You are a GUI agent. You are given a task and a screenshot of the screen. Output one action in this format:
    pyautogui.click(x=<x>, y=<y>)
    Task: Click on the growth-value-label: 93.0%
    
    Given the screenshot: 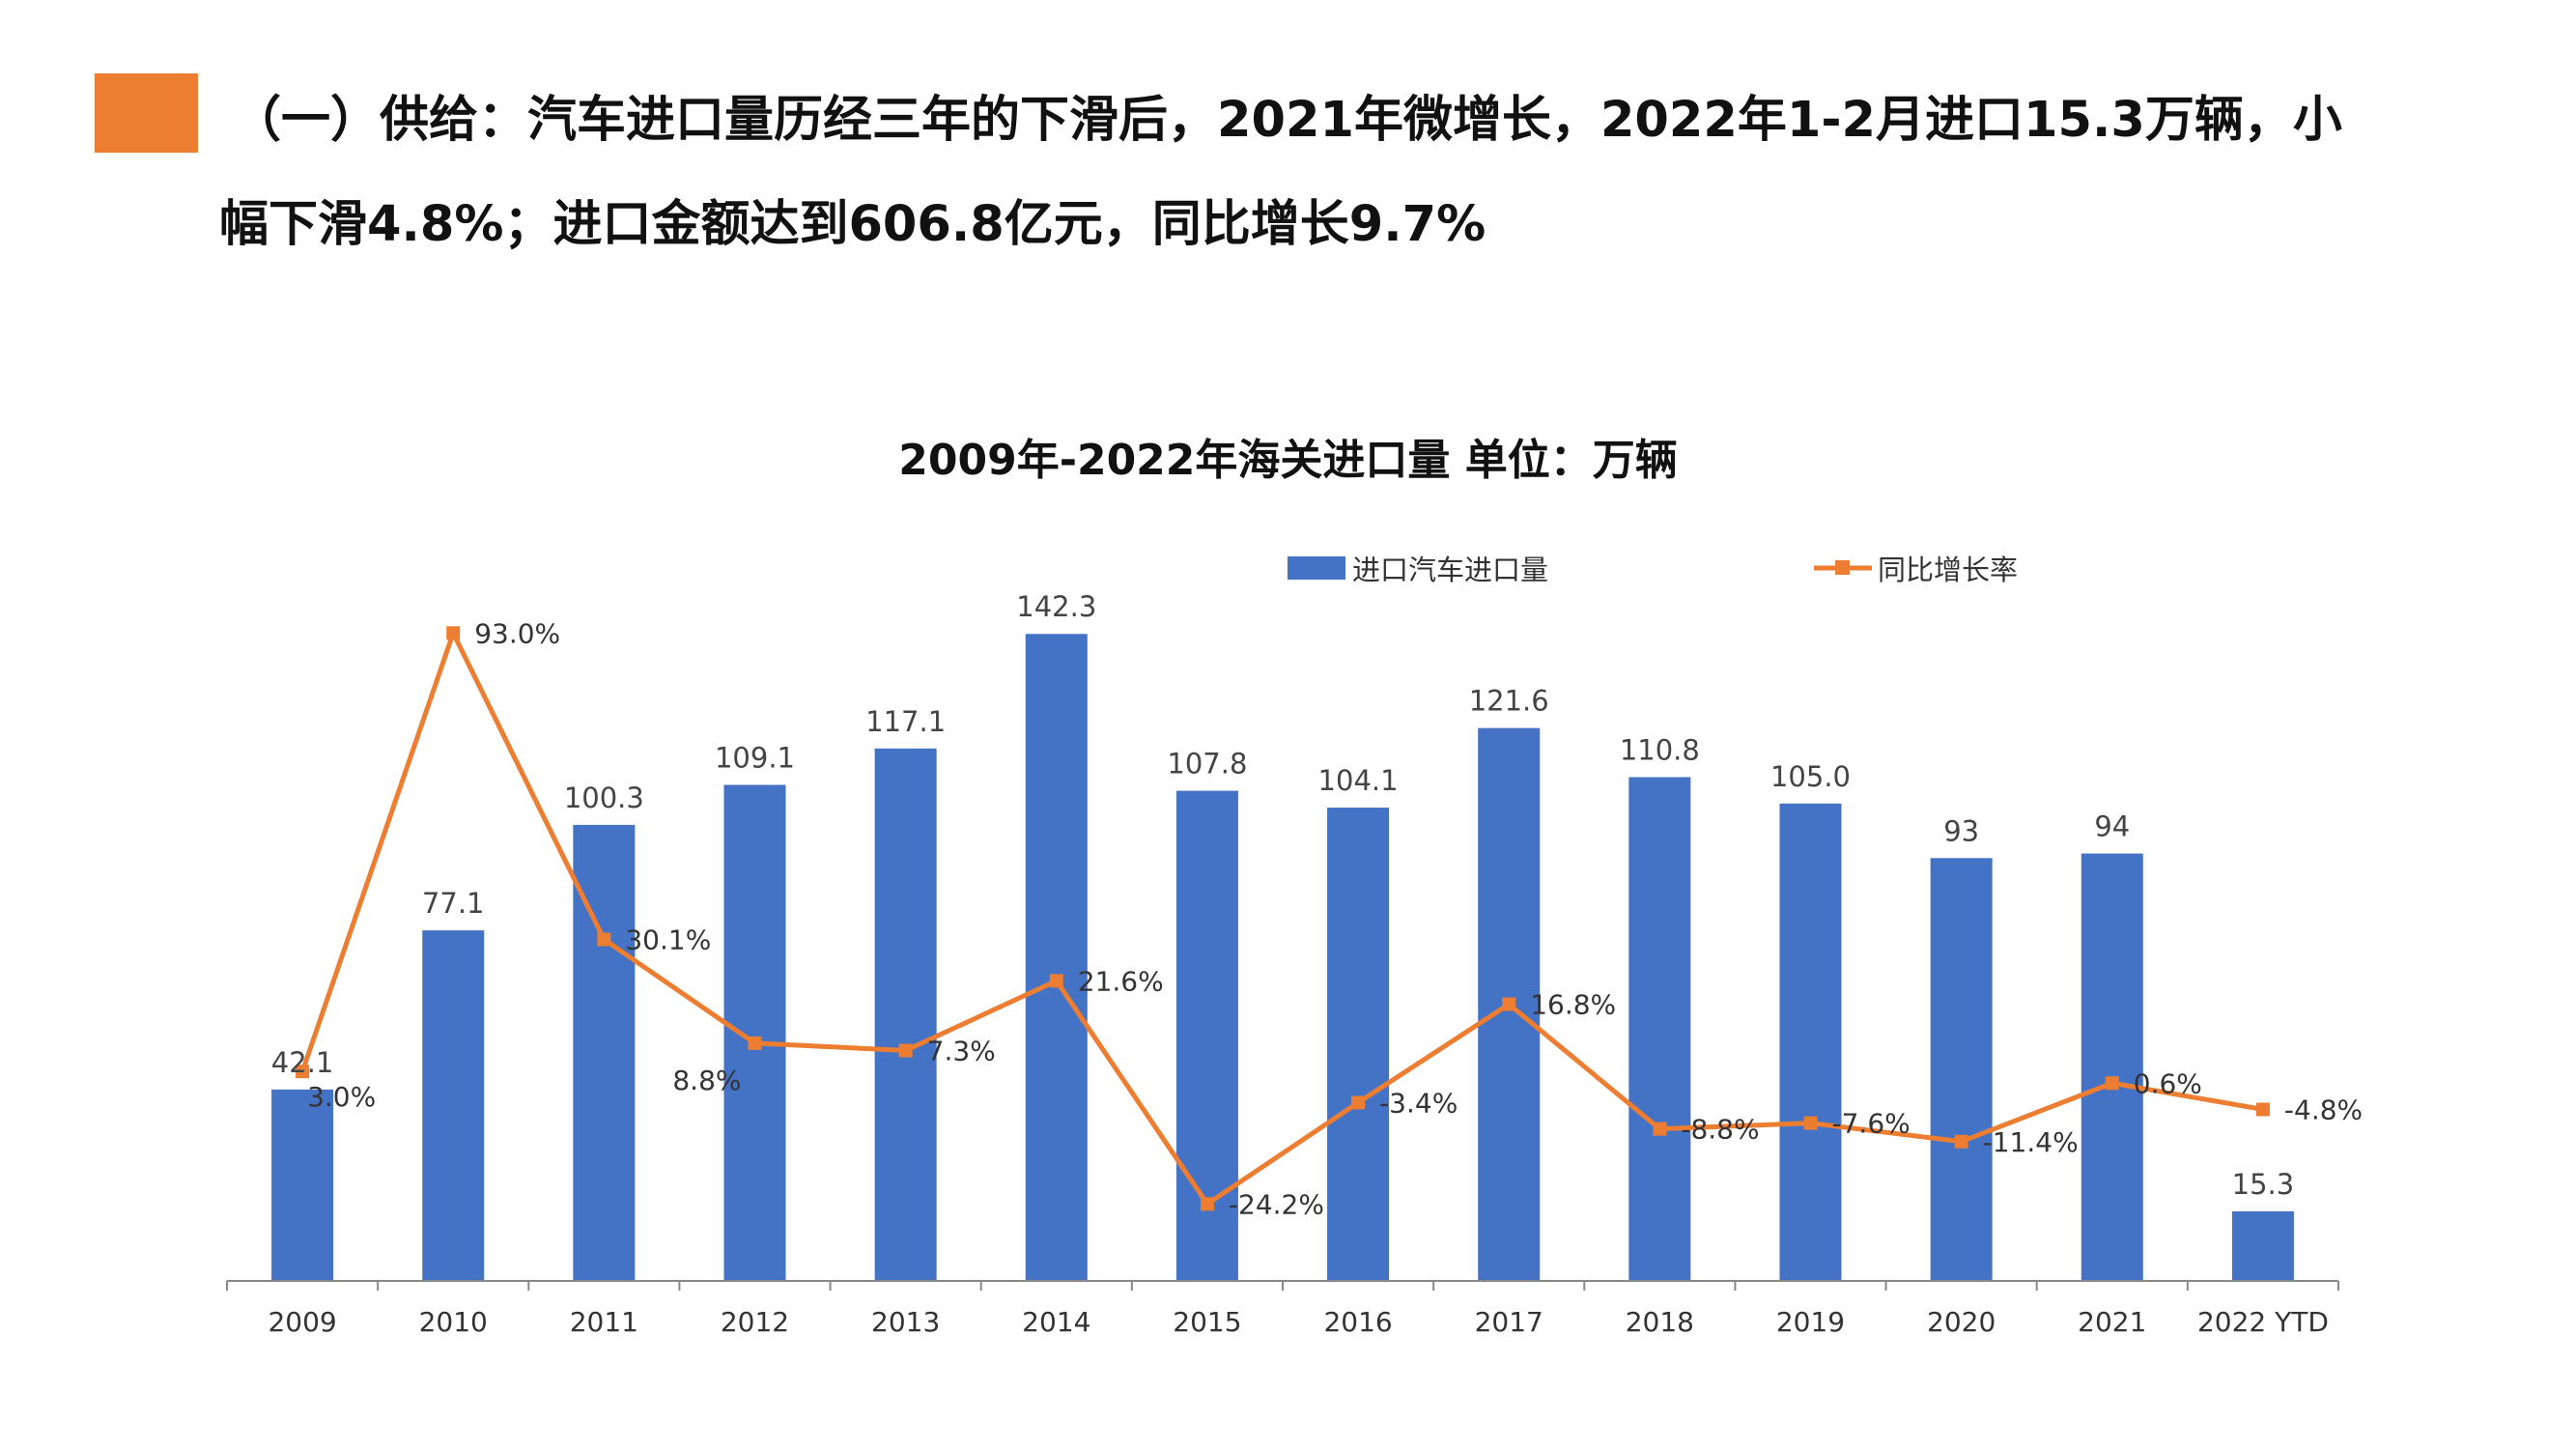 What is the action you would take?
    pyautogui.click(x=517, y=633)
    